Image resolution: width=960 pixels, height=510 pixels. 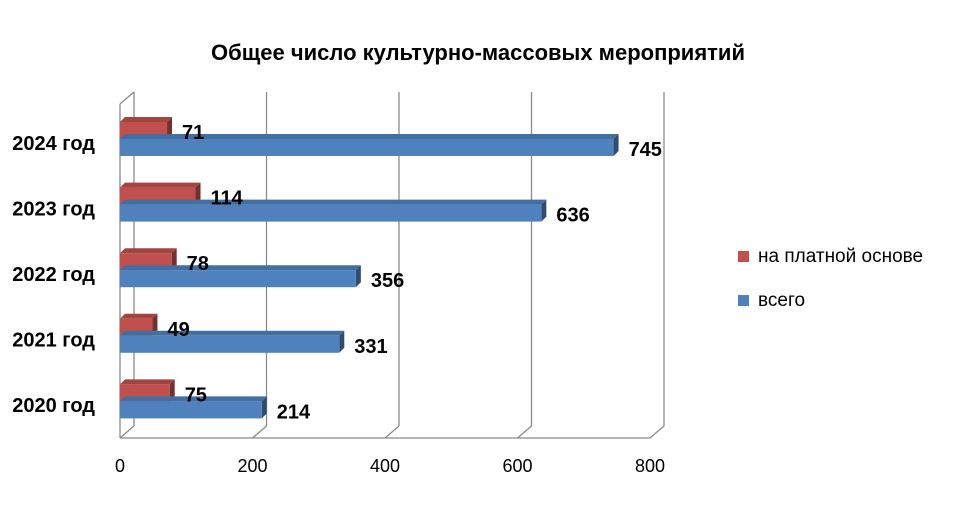 I want to click on legend-label: всего, so click(x=781, y=300).